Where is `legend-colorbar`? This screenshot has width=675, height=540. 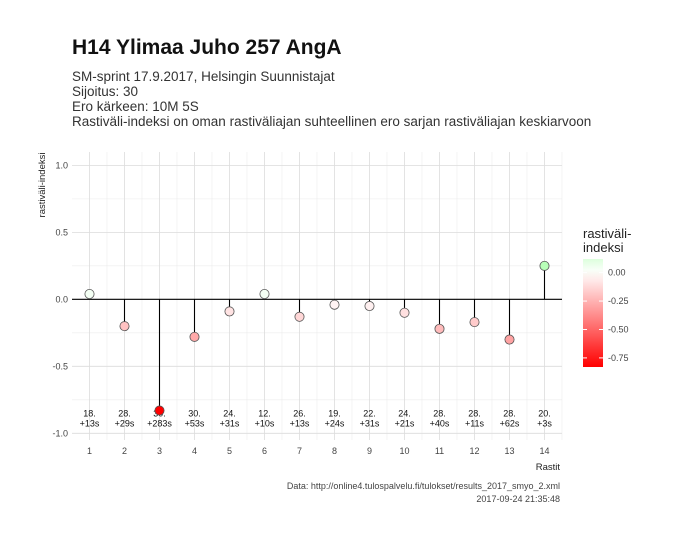
legend-colorbar is located at coordinates (593, 313).